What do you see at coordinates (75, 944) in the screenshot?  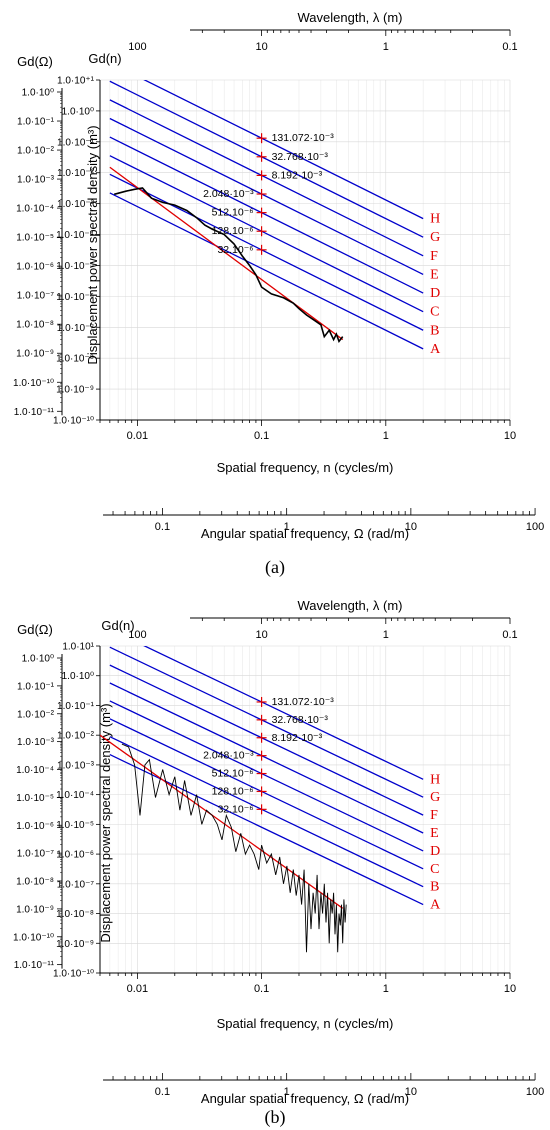 I see `y-tick-label: 1.0·10⁻⁹` at bounding box center [75, 944].